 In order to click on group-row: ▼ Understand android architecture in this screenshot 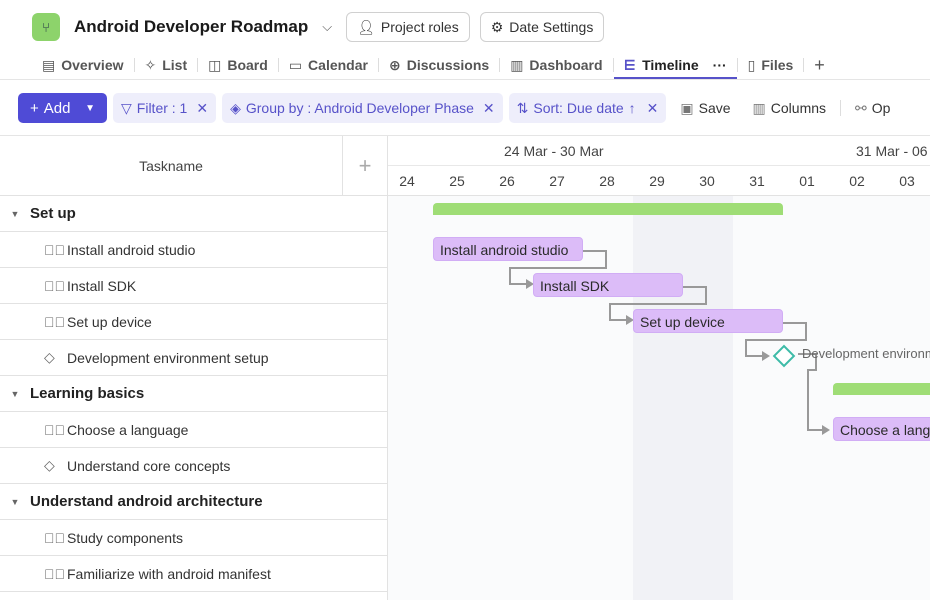, I will do `click(193, 502)`.